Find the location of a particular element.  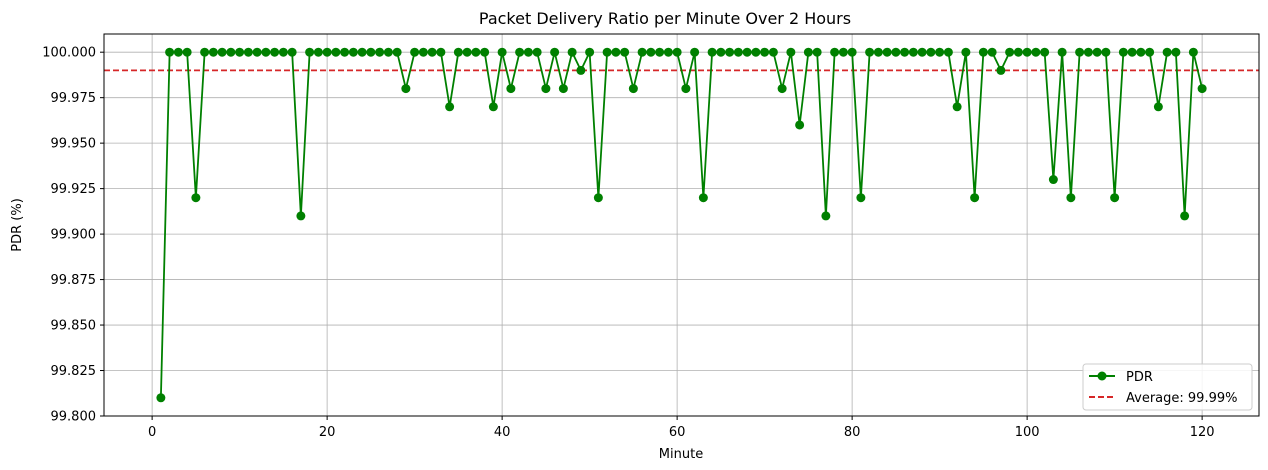

y-tick-label: 99.875 is located at coordinates (74, 280).